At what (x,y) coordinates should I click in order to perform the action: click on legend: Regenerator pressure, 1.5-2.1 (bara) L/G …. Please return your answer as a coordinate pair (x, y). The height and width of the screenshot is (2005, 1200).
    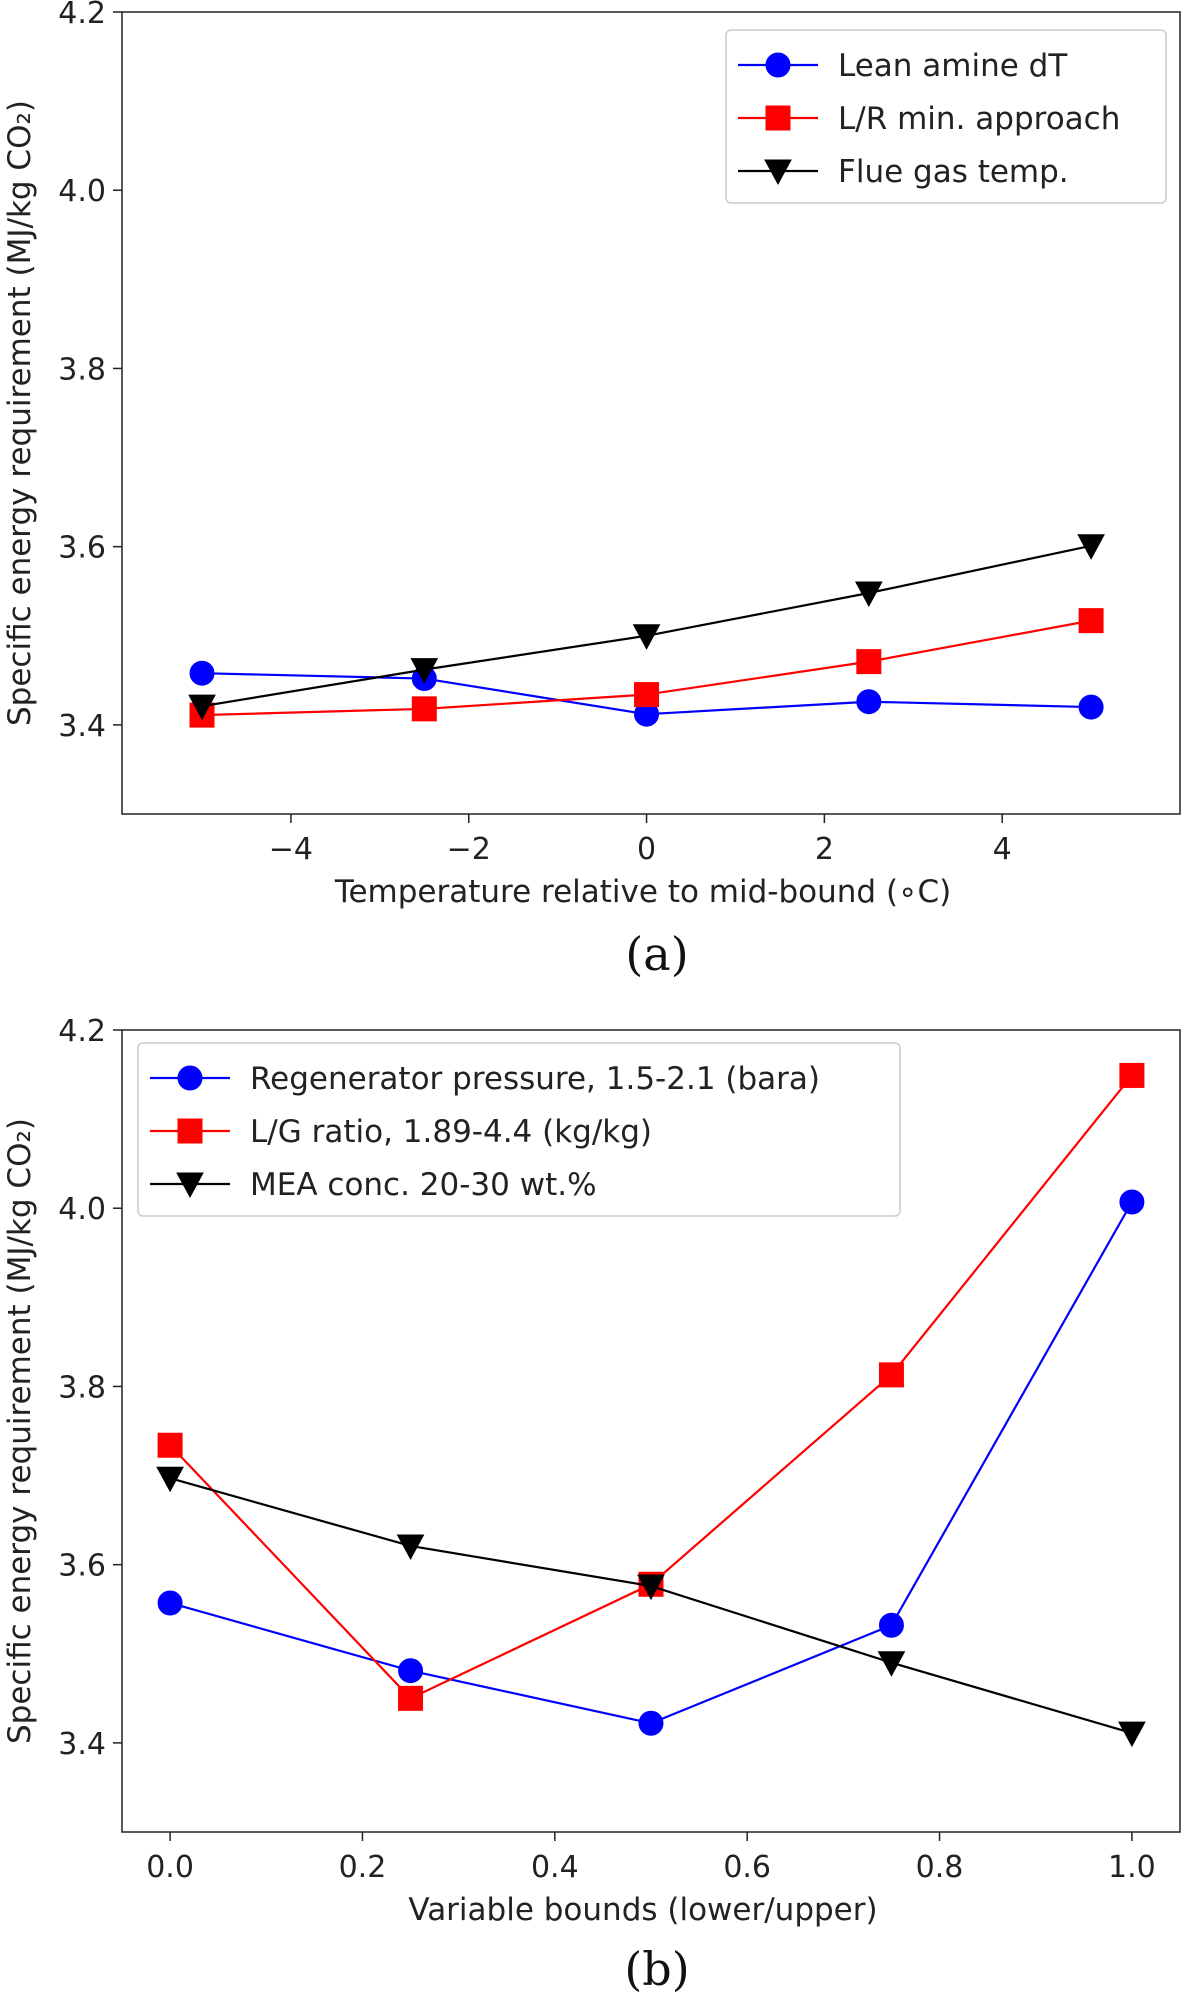
    Looking at the image, I should click on (519, 1129).